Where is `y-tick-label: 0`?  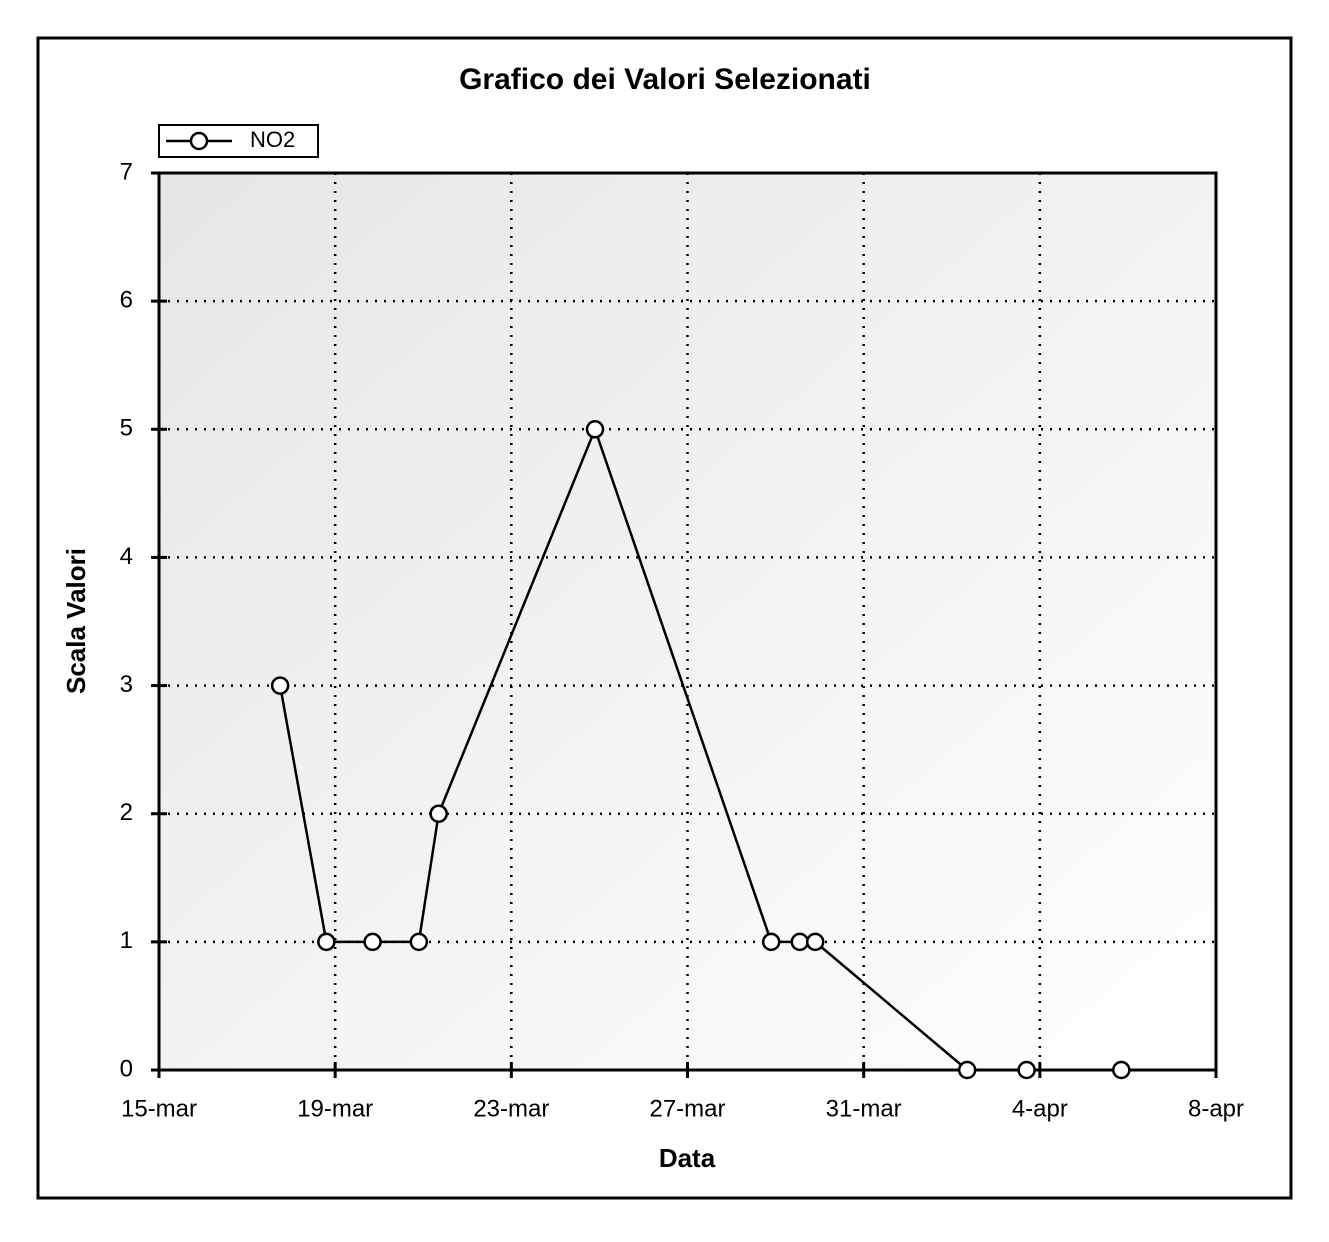 y-tick-label: 0 is located at coordinates (126, 1068).